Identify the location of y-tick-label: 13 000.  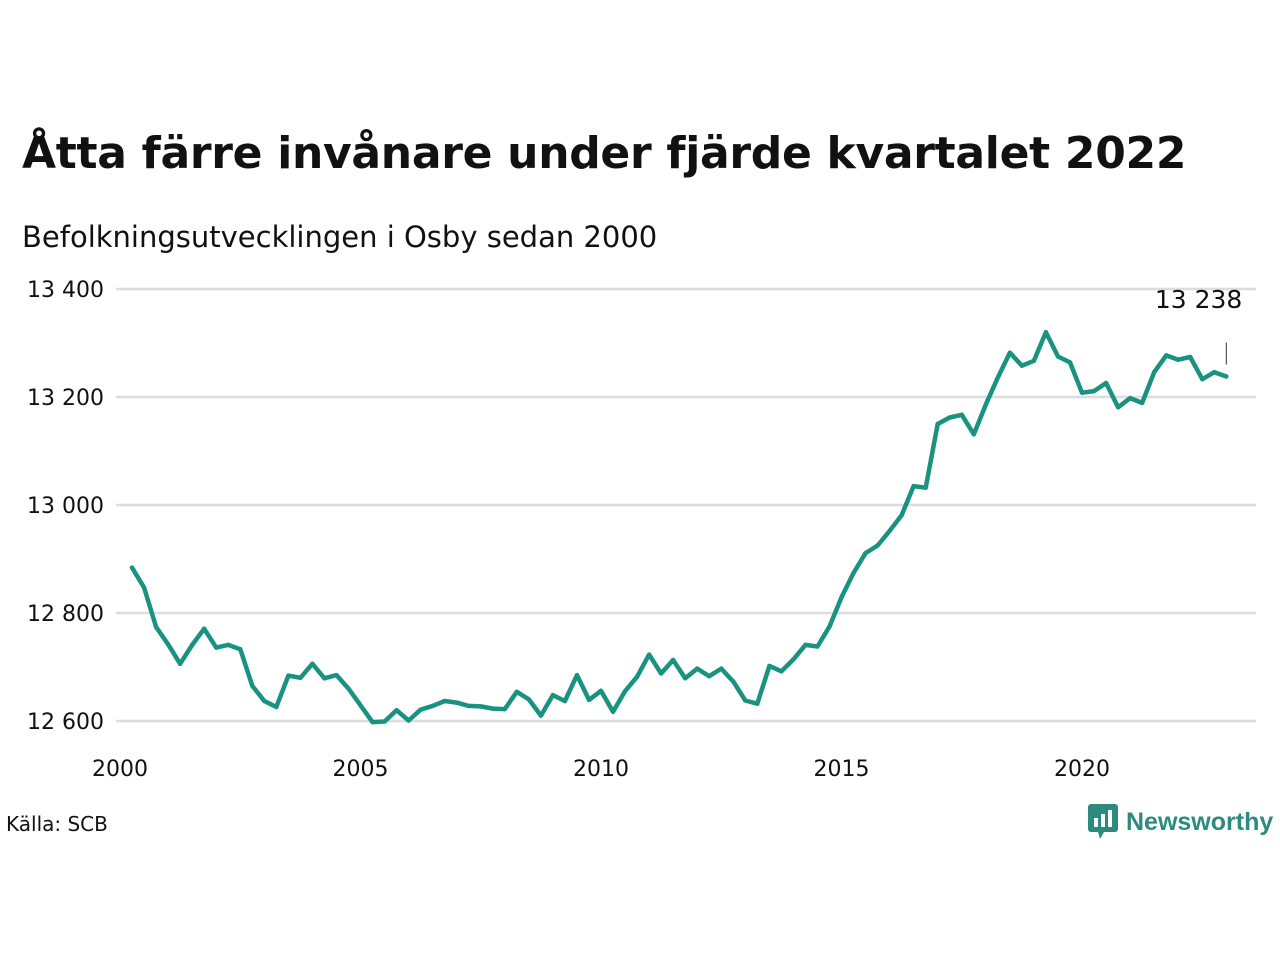
(65, 506).